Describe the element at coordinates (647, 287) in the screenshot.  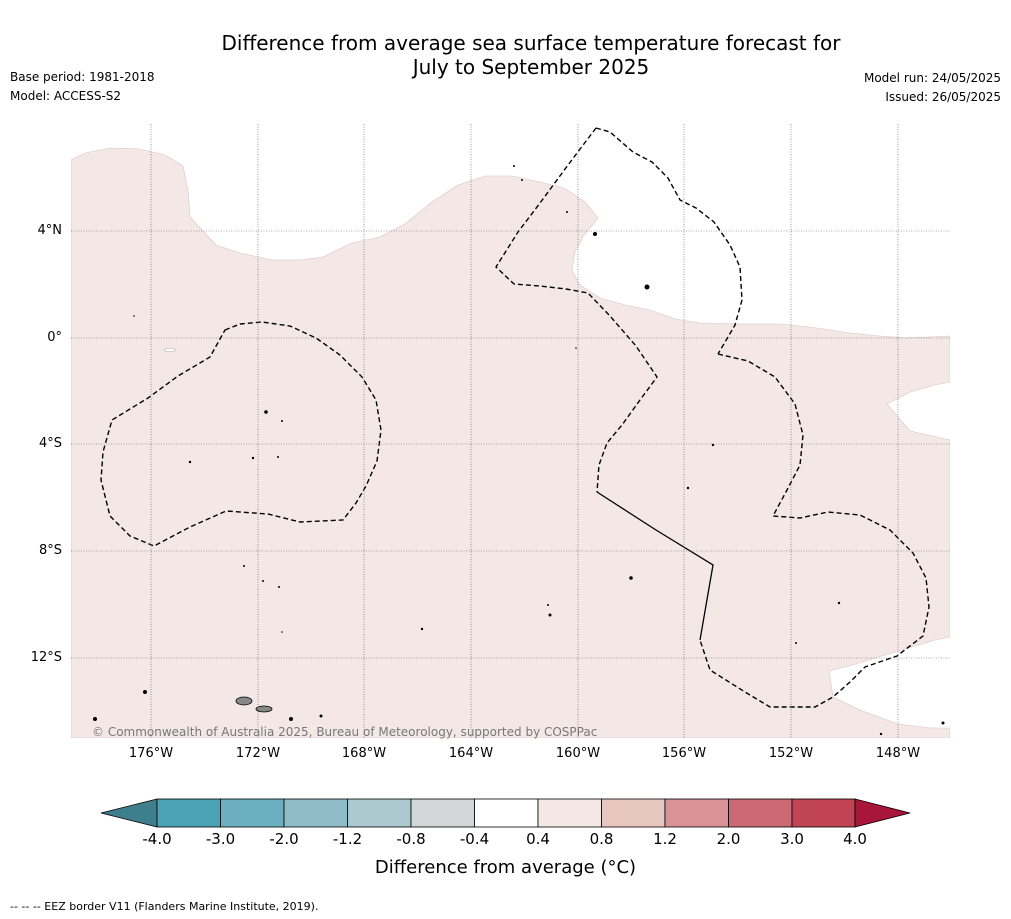
I see `island-b` at that location.